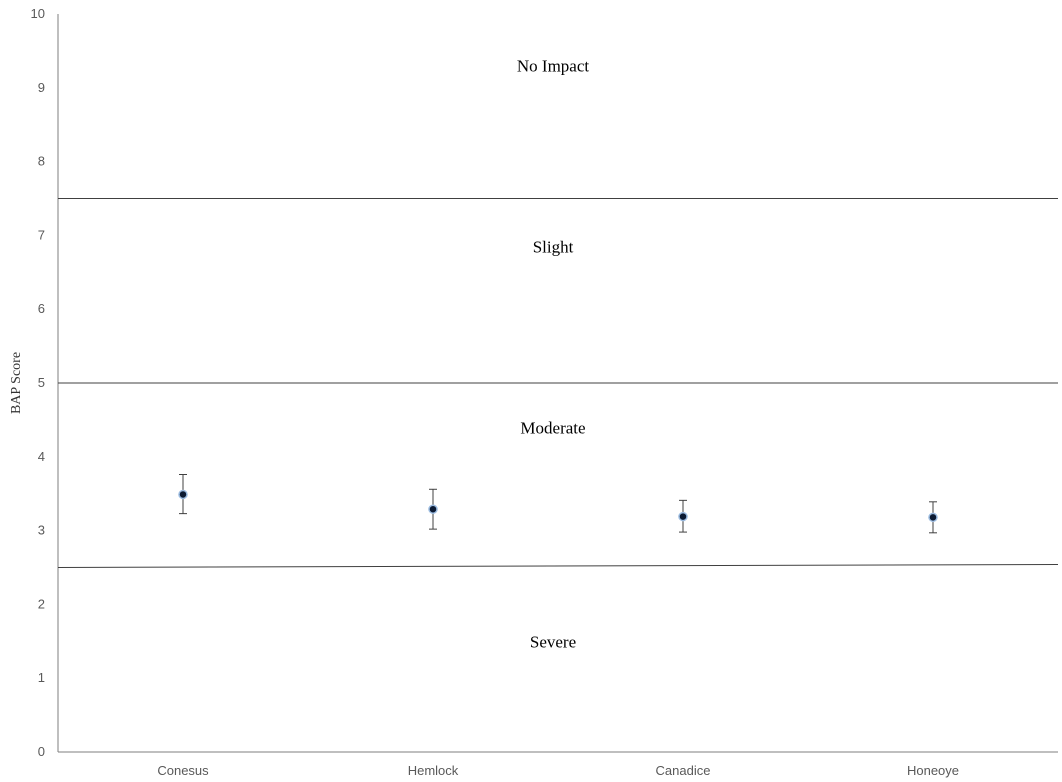 The image size is (1062, 782). Describe the element at coordinates (558, 566) in the screenshot. I see `zone-threshold-line` at that location.